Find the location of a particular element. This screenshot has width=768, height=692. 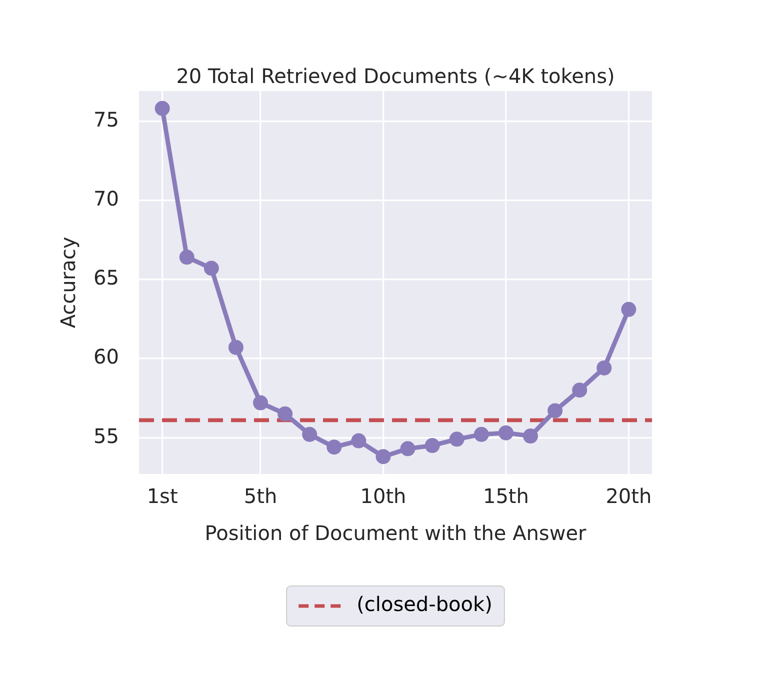

x-tick-label: 20th is located at coordinates (629, 496).